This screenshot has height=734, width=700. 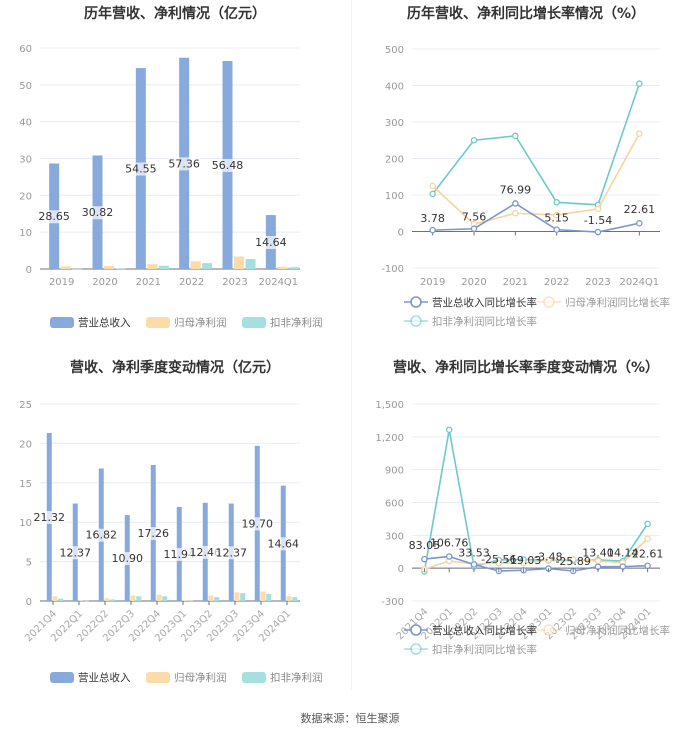 What do you see at coordinates (61, 282) in the screenshot?
I see `x-tick-label: 2019` at bounding box center [61, 282].